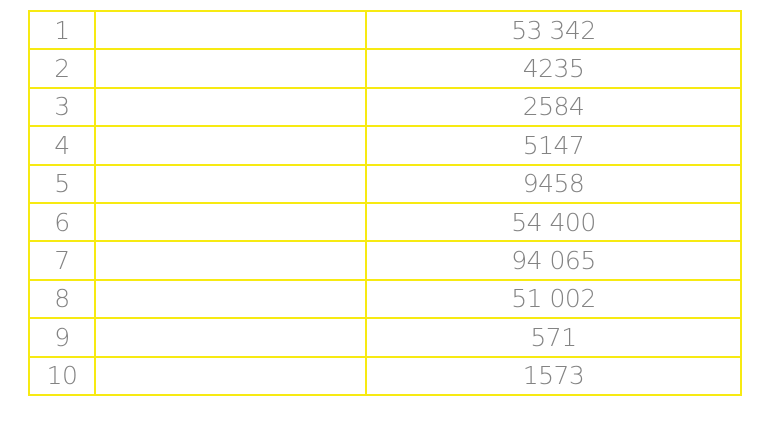 Image resolution: width=770 pixels, height=427 pixels. I want to click on row-value-cell-text: 51 002, so click(553, 299).